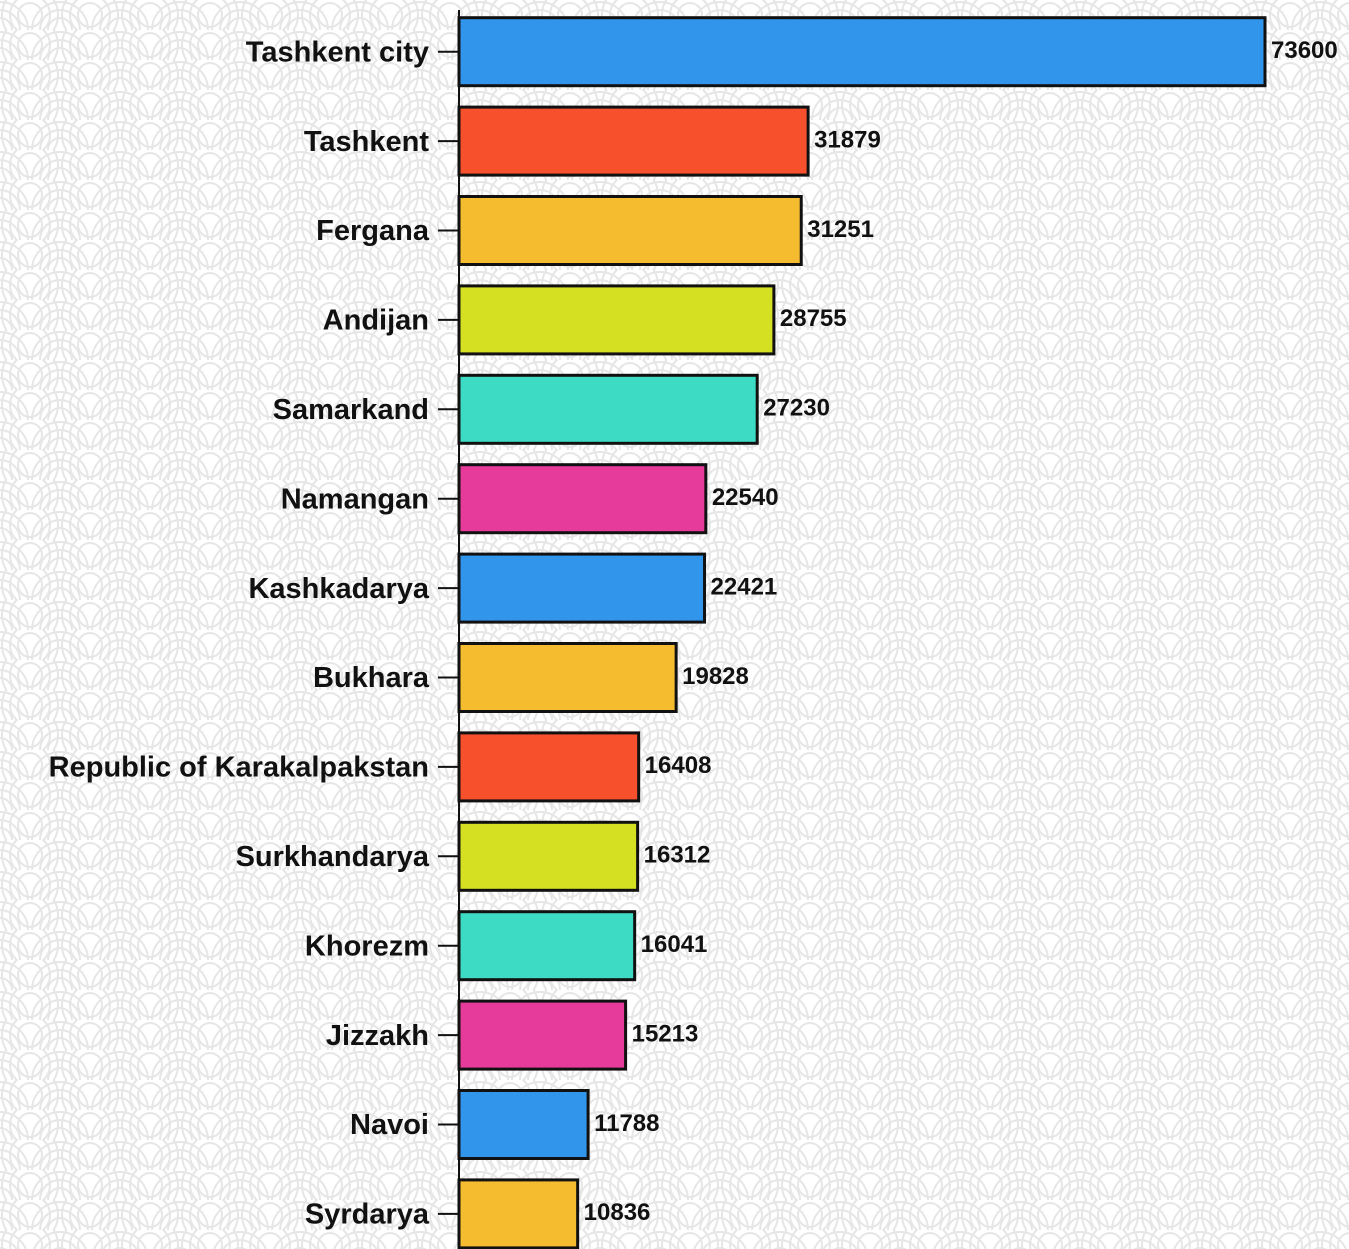 This screenshot has width=1349, height=1249. What do you see at coordinates (674, 944) in the screenshot?
I see `value-label: 16041` at bounding box center [674, 944].